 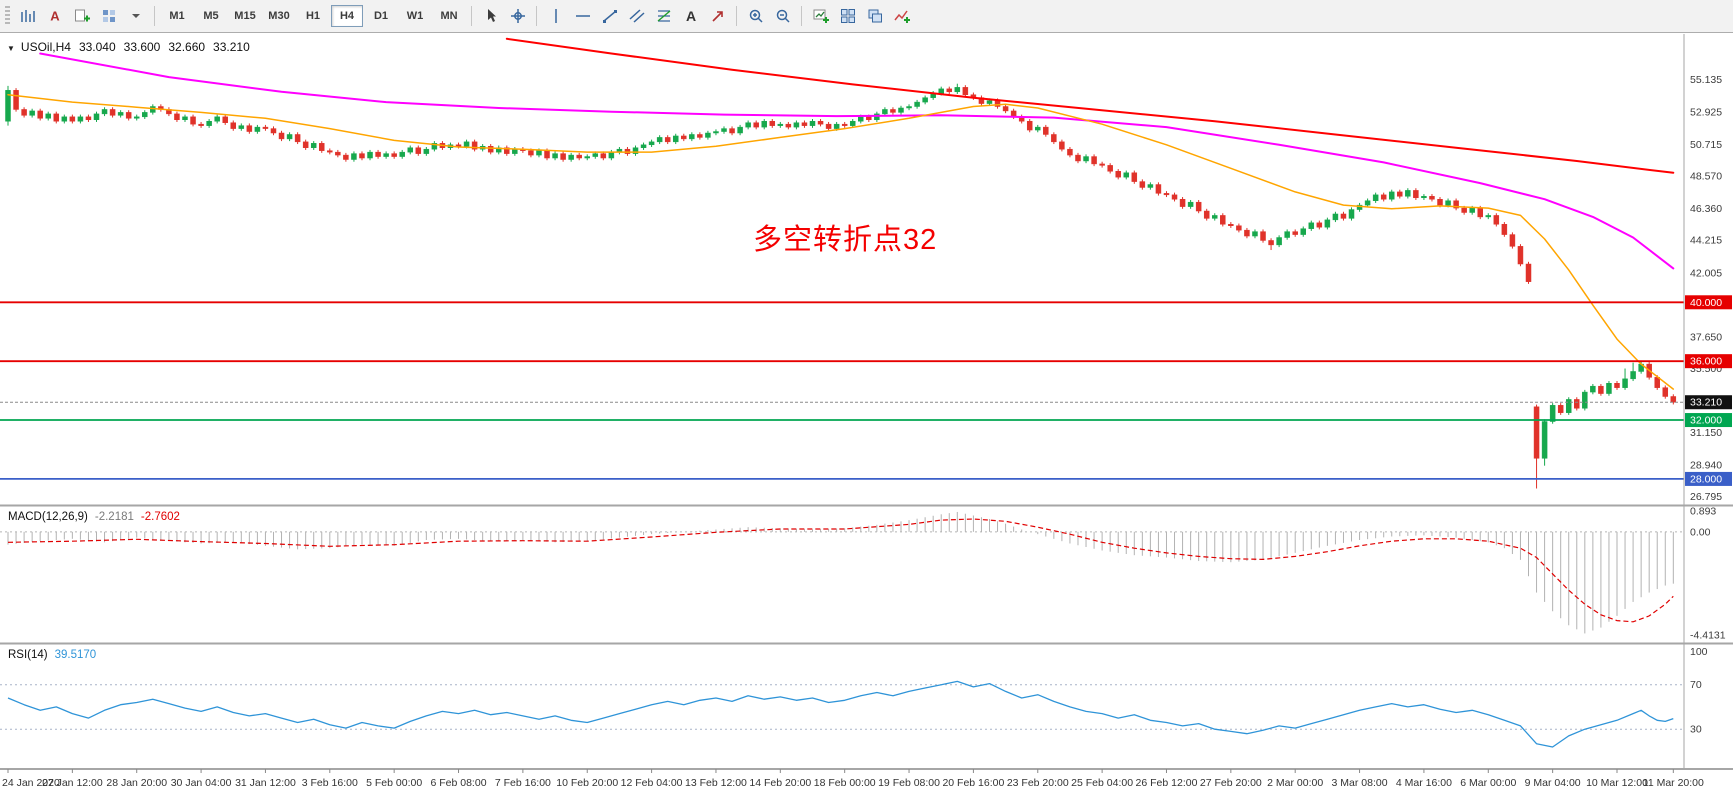 I want to click on svg-text: 28.000, so click(x=1706, y=479).